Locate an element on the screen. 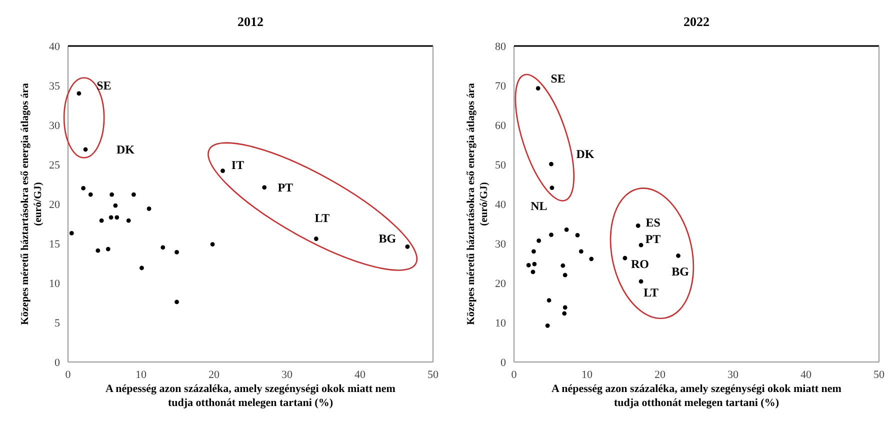 This screenshot has width=895, height=434. y-tick-label: 70 is located at coordinates (500, 86).